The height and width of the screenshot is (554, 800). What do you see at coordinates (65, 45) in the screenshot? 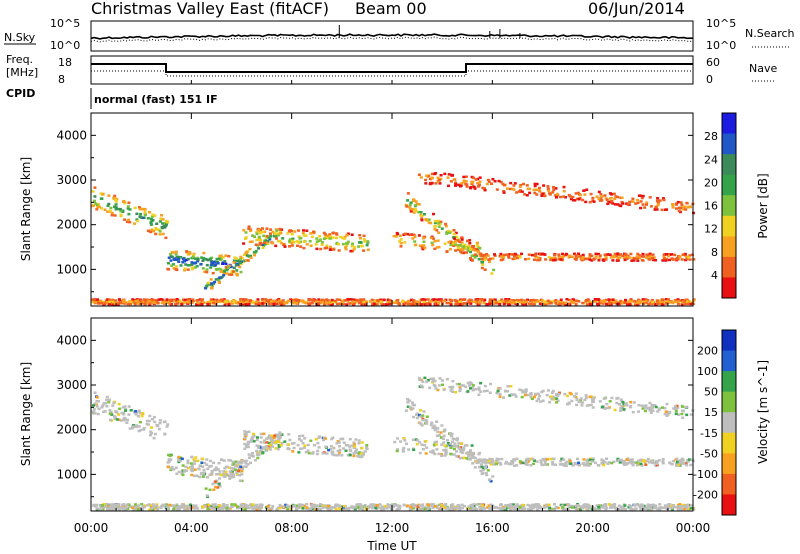
I see `noise-tick-bottom-left: 10^0` at bounding box center [65, 45].